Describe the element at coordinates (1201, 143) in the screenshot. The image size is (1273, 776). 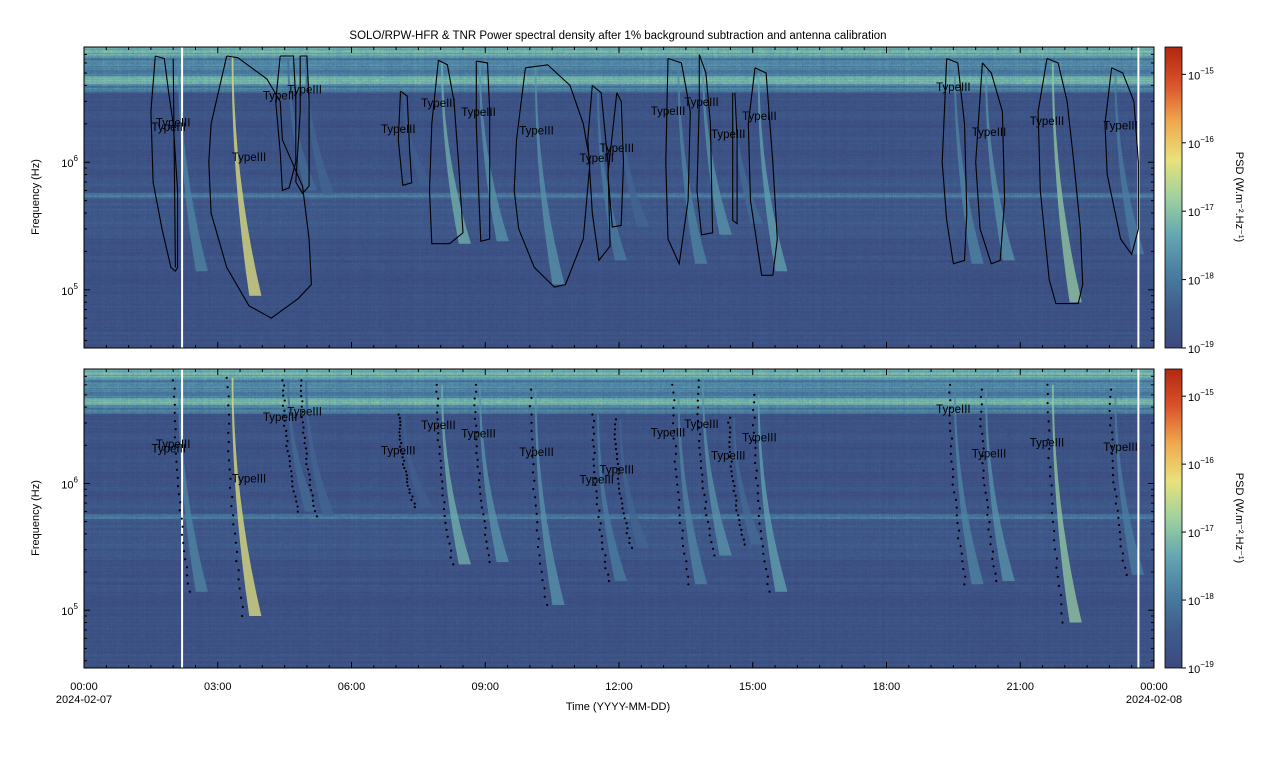
I see `colorbar-tick-label: 10−16` at that location.